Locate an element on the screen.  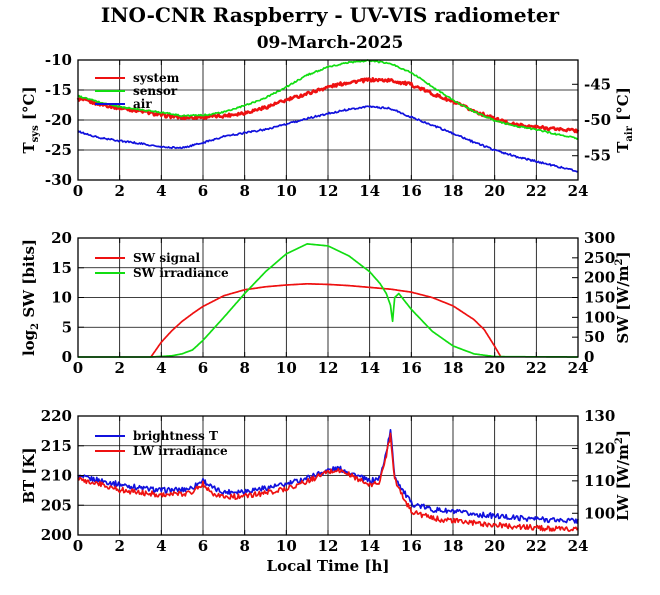
y-right-tick-label: -55 is located at coordinates (597, 156).